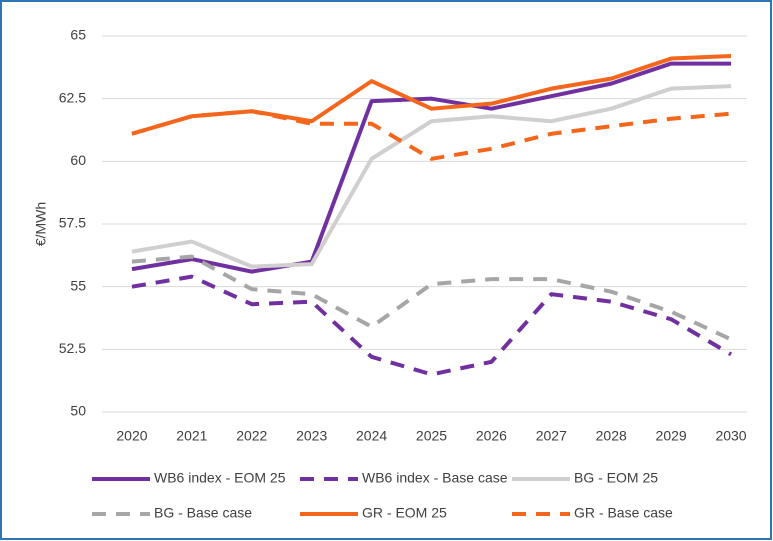  Describe the element at coordinates (491, 436) in the screenshot. I see `x-tick-label: 2026` at that location.